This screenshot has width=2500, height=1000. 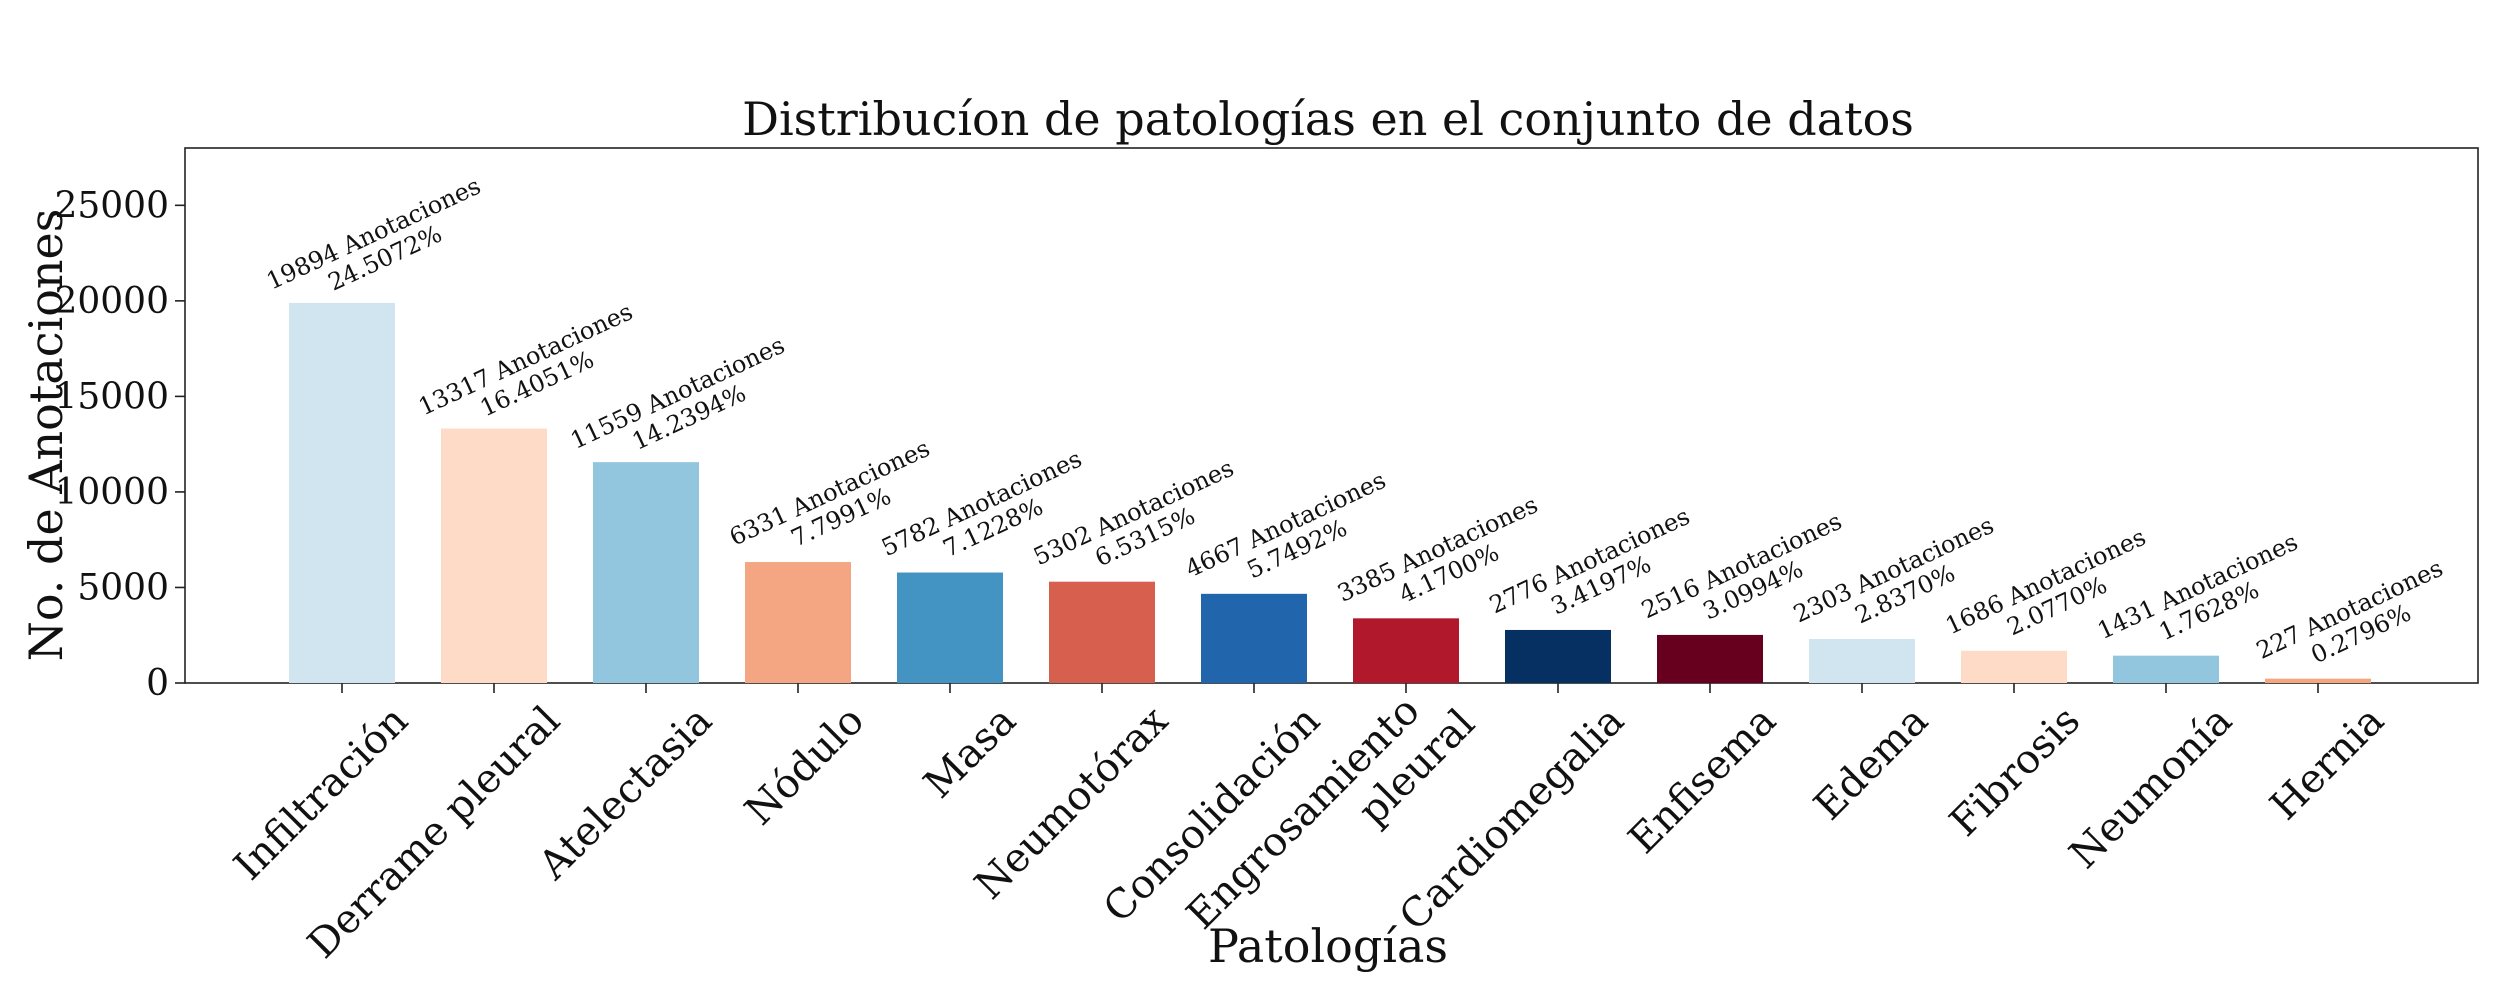 What do you see at coordinates (123, 587) in the screenshot?
I see `y-tick-label: 5000` at bounding box center [123, 587].